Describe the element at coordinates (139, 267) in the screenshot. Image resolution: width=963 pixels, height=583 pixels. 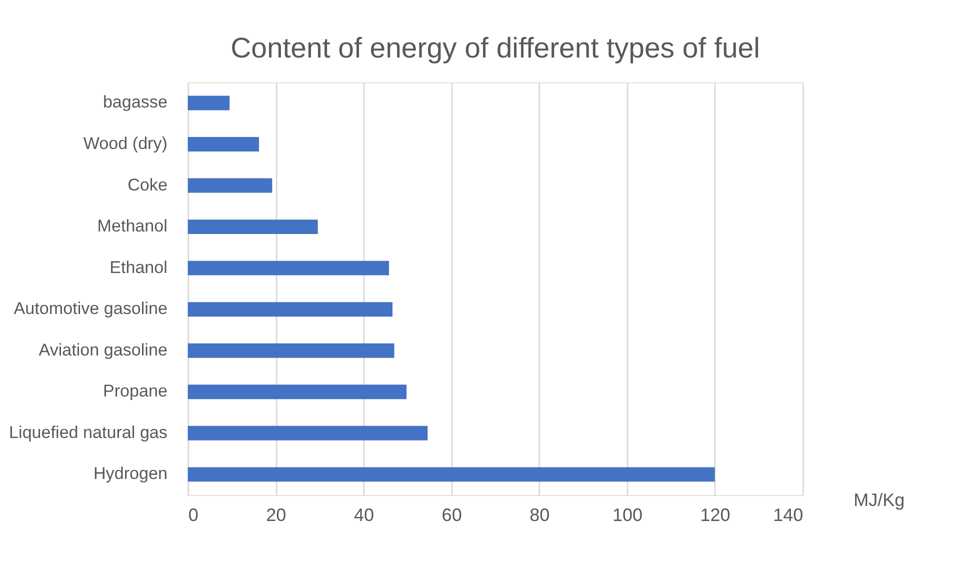
I see `y-tick-label: Ethanol` at that location.